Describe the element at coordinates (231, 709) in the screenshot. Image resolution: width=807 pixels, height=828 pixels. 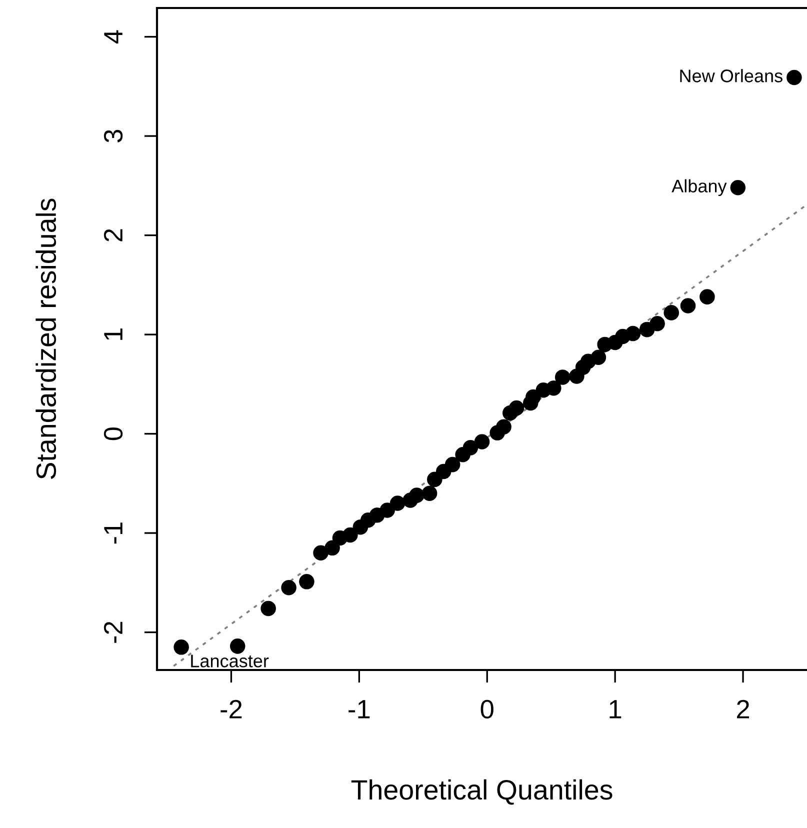
I see `x-tick-label: -2` at that location.